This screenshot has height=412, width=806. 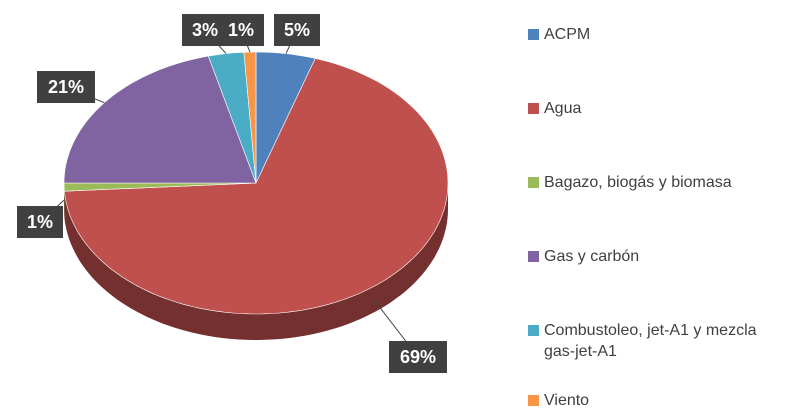 I want to click on legend-item: Viento, so click(x=558, y=400).